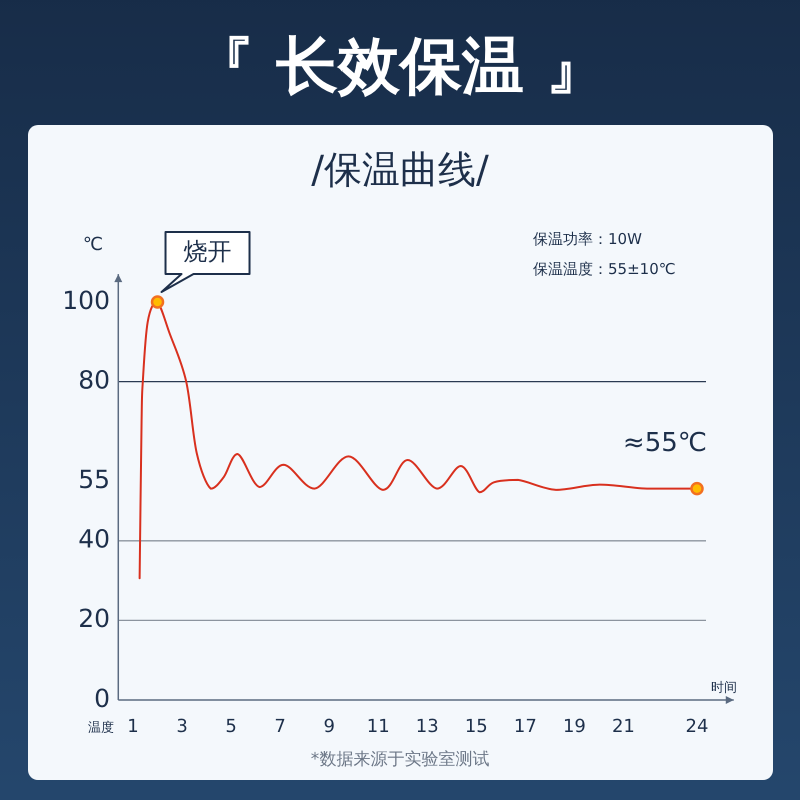  What do you see at coordinates (94, 479) in the screenshot?
I see `y-tick-label: 55` at bounding box center [94, 479].